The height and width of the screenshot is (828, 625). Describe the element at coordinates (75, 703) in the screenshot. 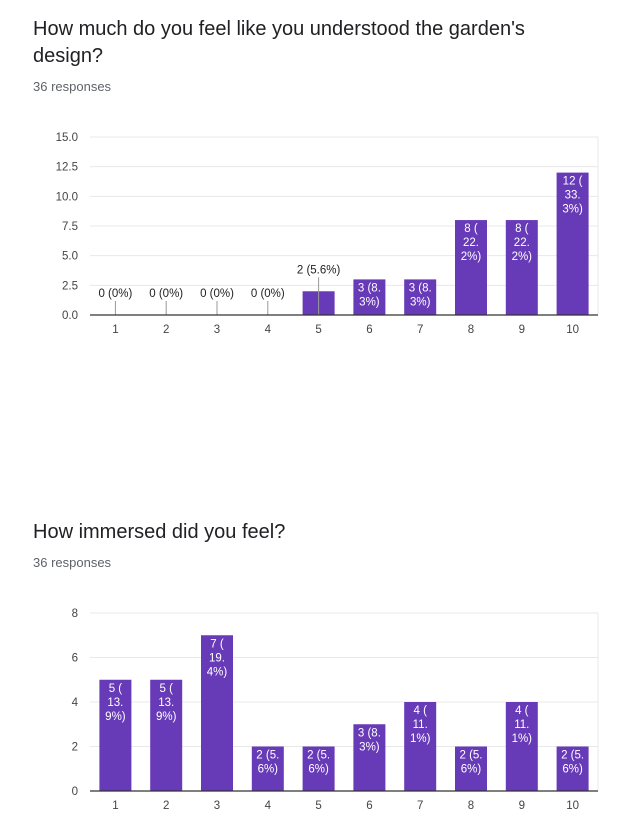

I see `y-tick-label: 4` at that location.